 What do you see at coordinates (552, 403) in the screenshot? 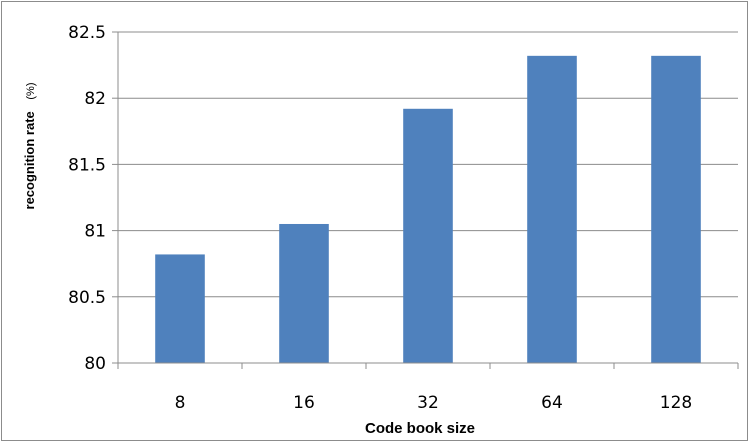
I see `x-tick-label: 64` at bounding box center [552, 403].